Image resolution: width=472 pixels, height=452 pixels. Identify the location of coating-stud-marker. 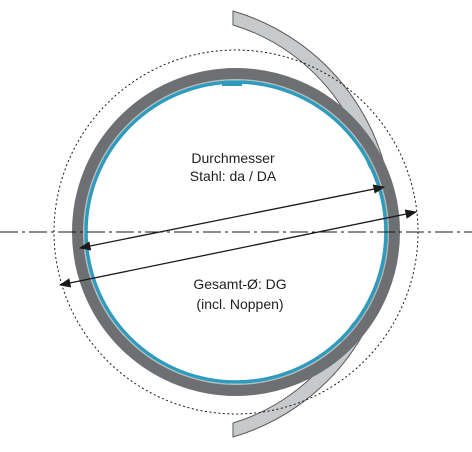
(232, 84).